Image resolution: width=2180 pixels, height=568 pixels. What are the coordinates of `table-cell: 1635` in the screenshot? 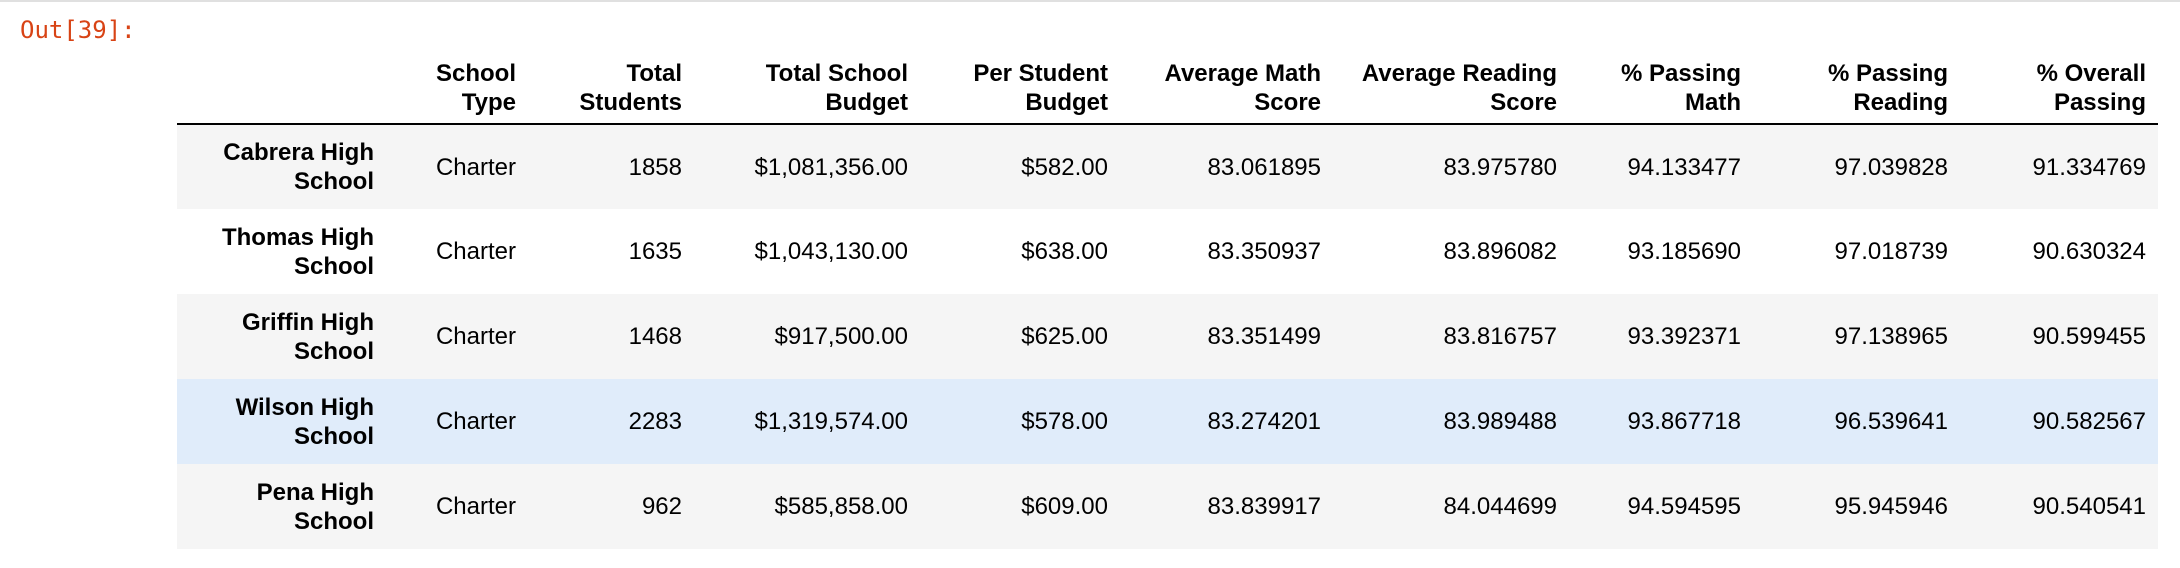 It's located at (655, 251).